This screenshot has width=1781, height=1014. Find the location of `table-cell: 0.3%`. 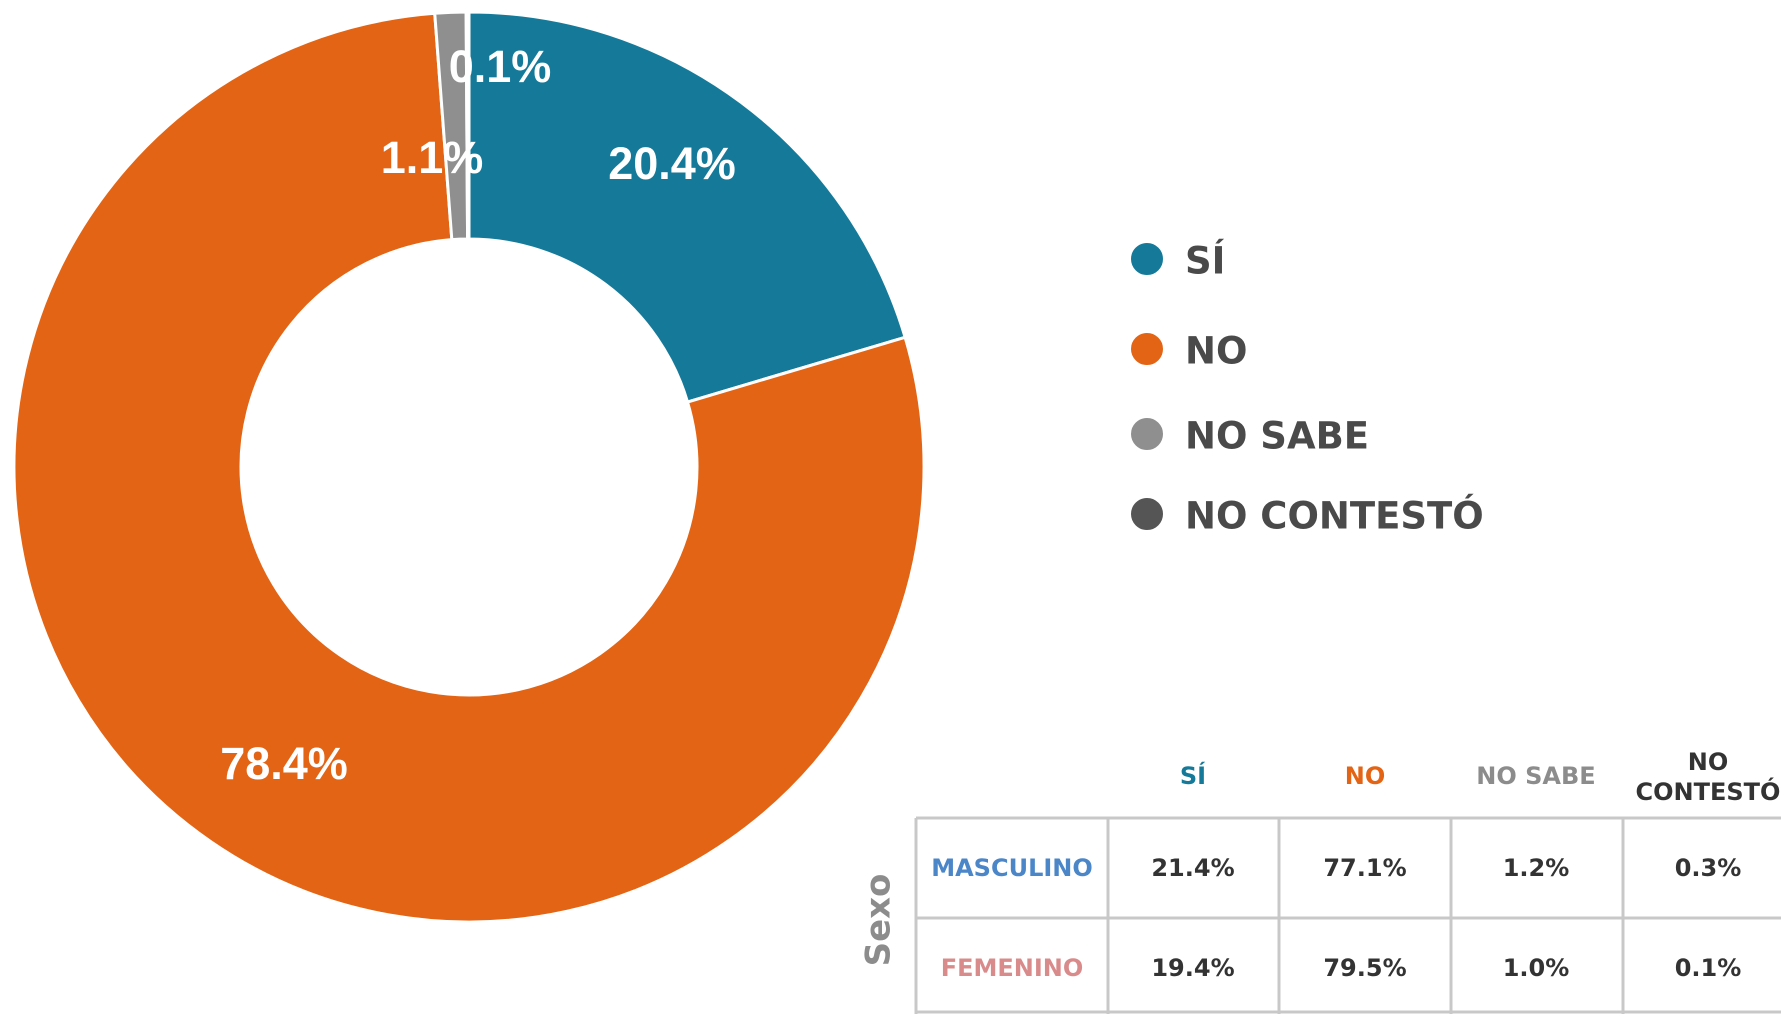

table-cell: 0.3% is located at coordinates (1708, 868).